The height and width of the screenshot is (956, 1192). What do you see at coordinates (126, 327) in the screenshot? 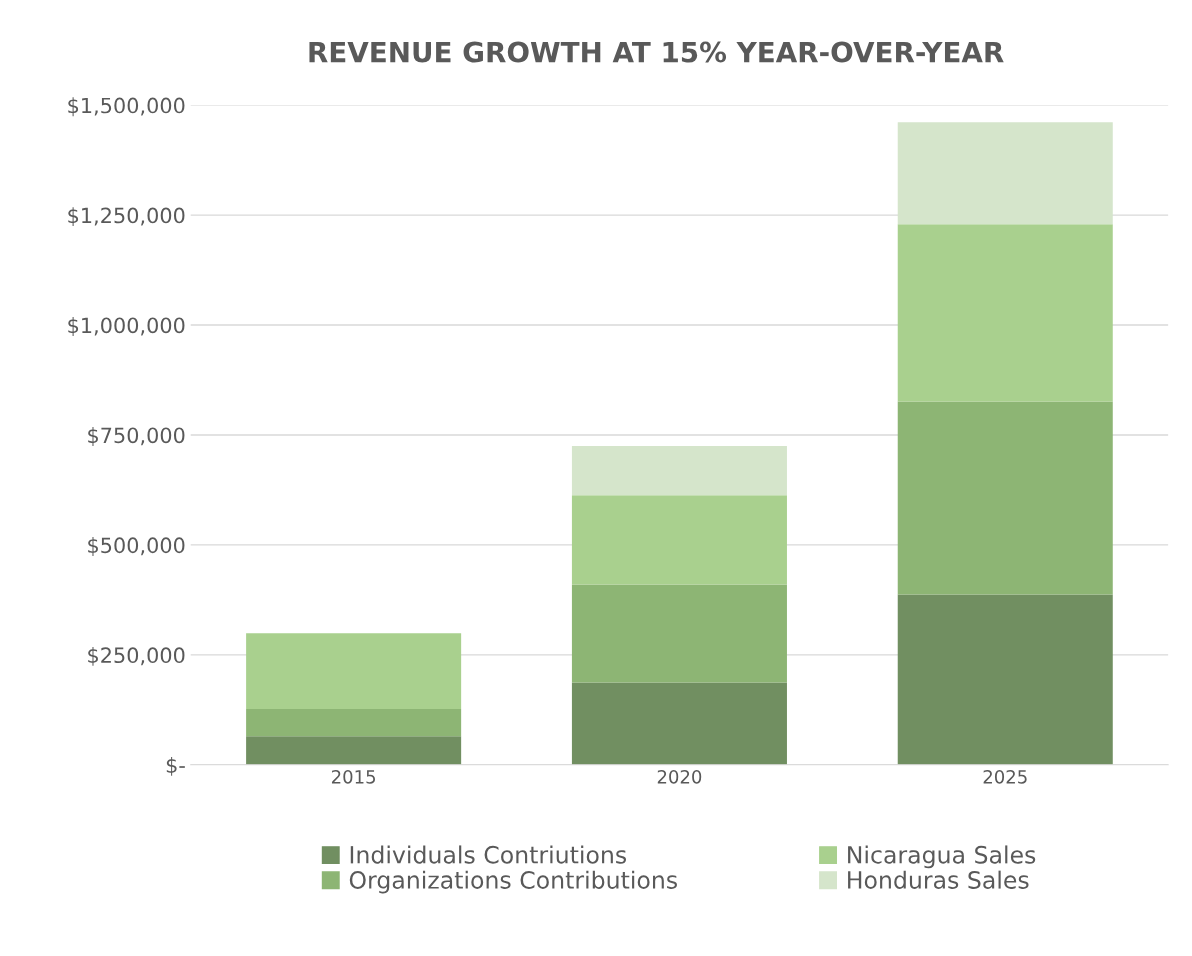
I see `y-tick-label: $1,000,000` at bounding box center [126, 327].